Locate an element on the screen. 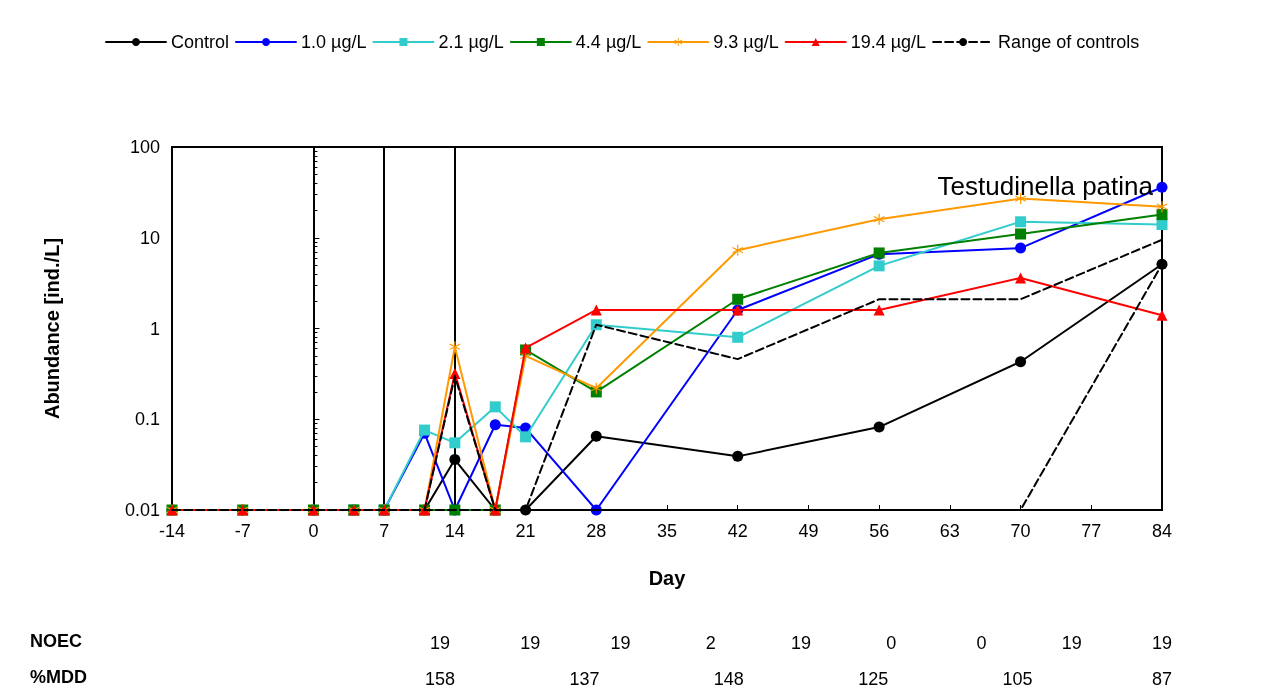  y-tick-label: 10 is located at coordinates (149, 237).